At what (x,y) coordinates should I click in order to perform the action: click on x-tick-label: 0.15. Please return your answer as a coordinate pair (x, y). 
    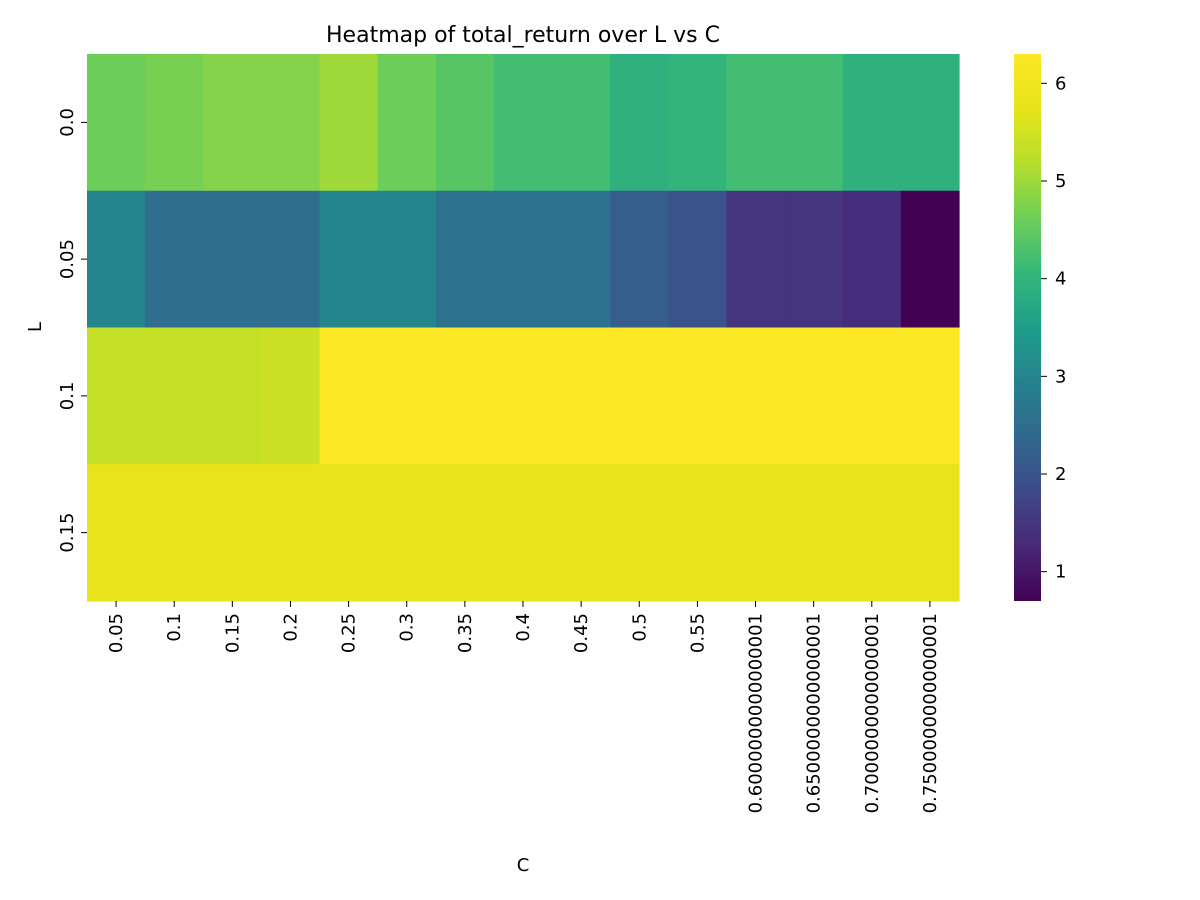
    Looking at the image, I should click on (232, 633).